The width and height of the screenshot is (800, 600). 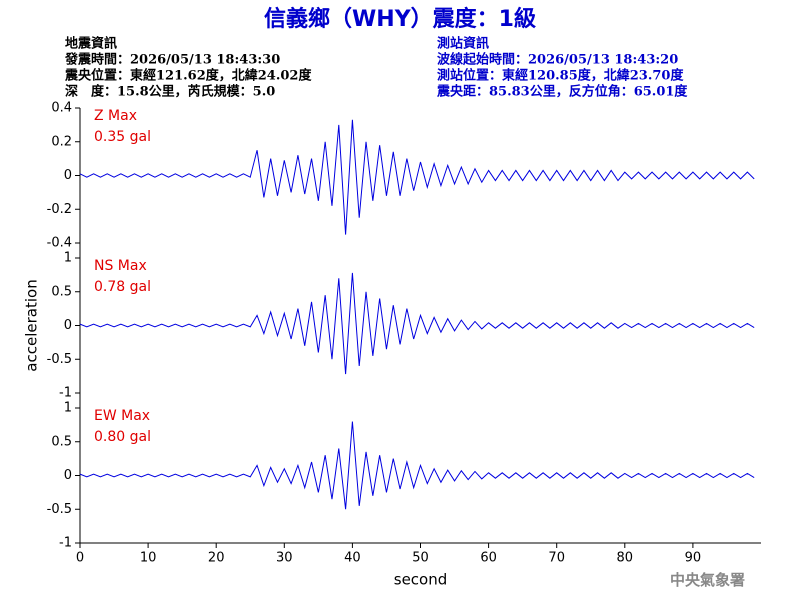 What do you see at coordinates (400, 19) in the screenshot?
I see `chart-title: 信義鄉（WHY）震度：1級` at bounding box center [400, 19].